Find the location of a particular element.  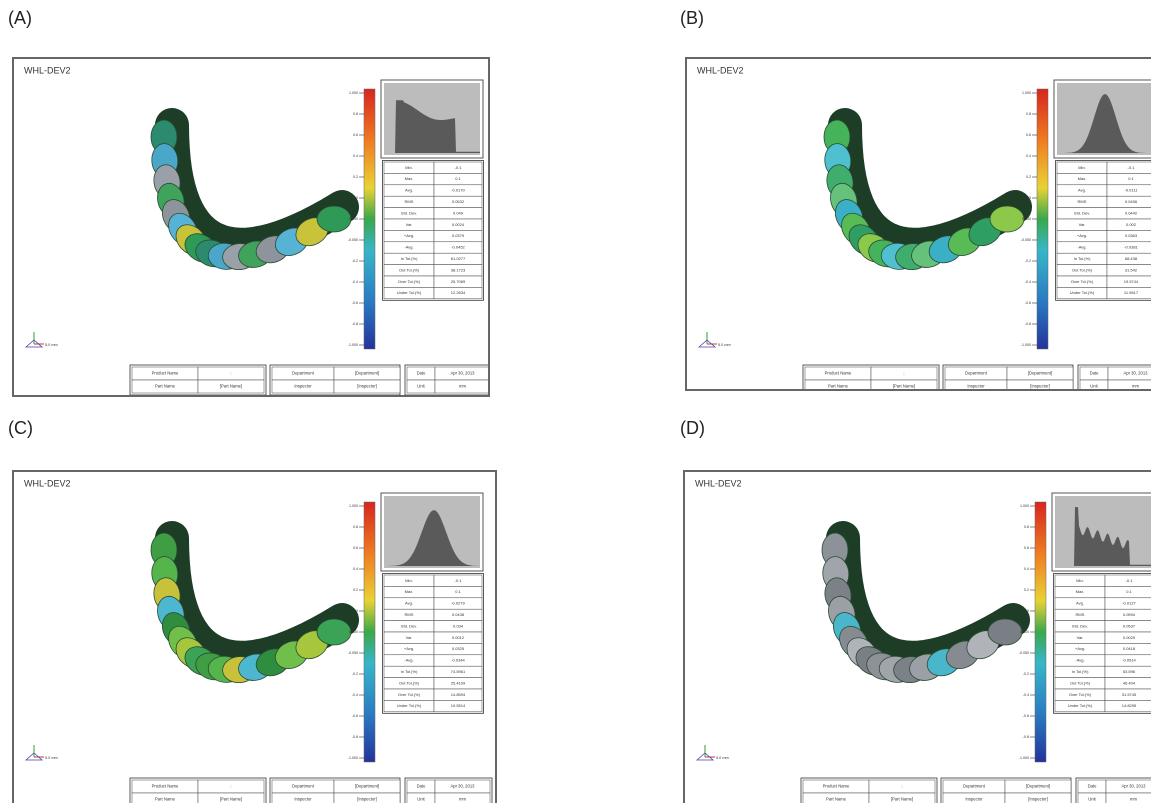

stats-value: 19.5744 is located at coordinates (1131, 281).